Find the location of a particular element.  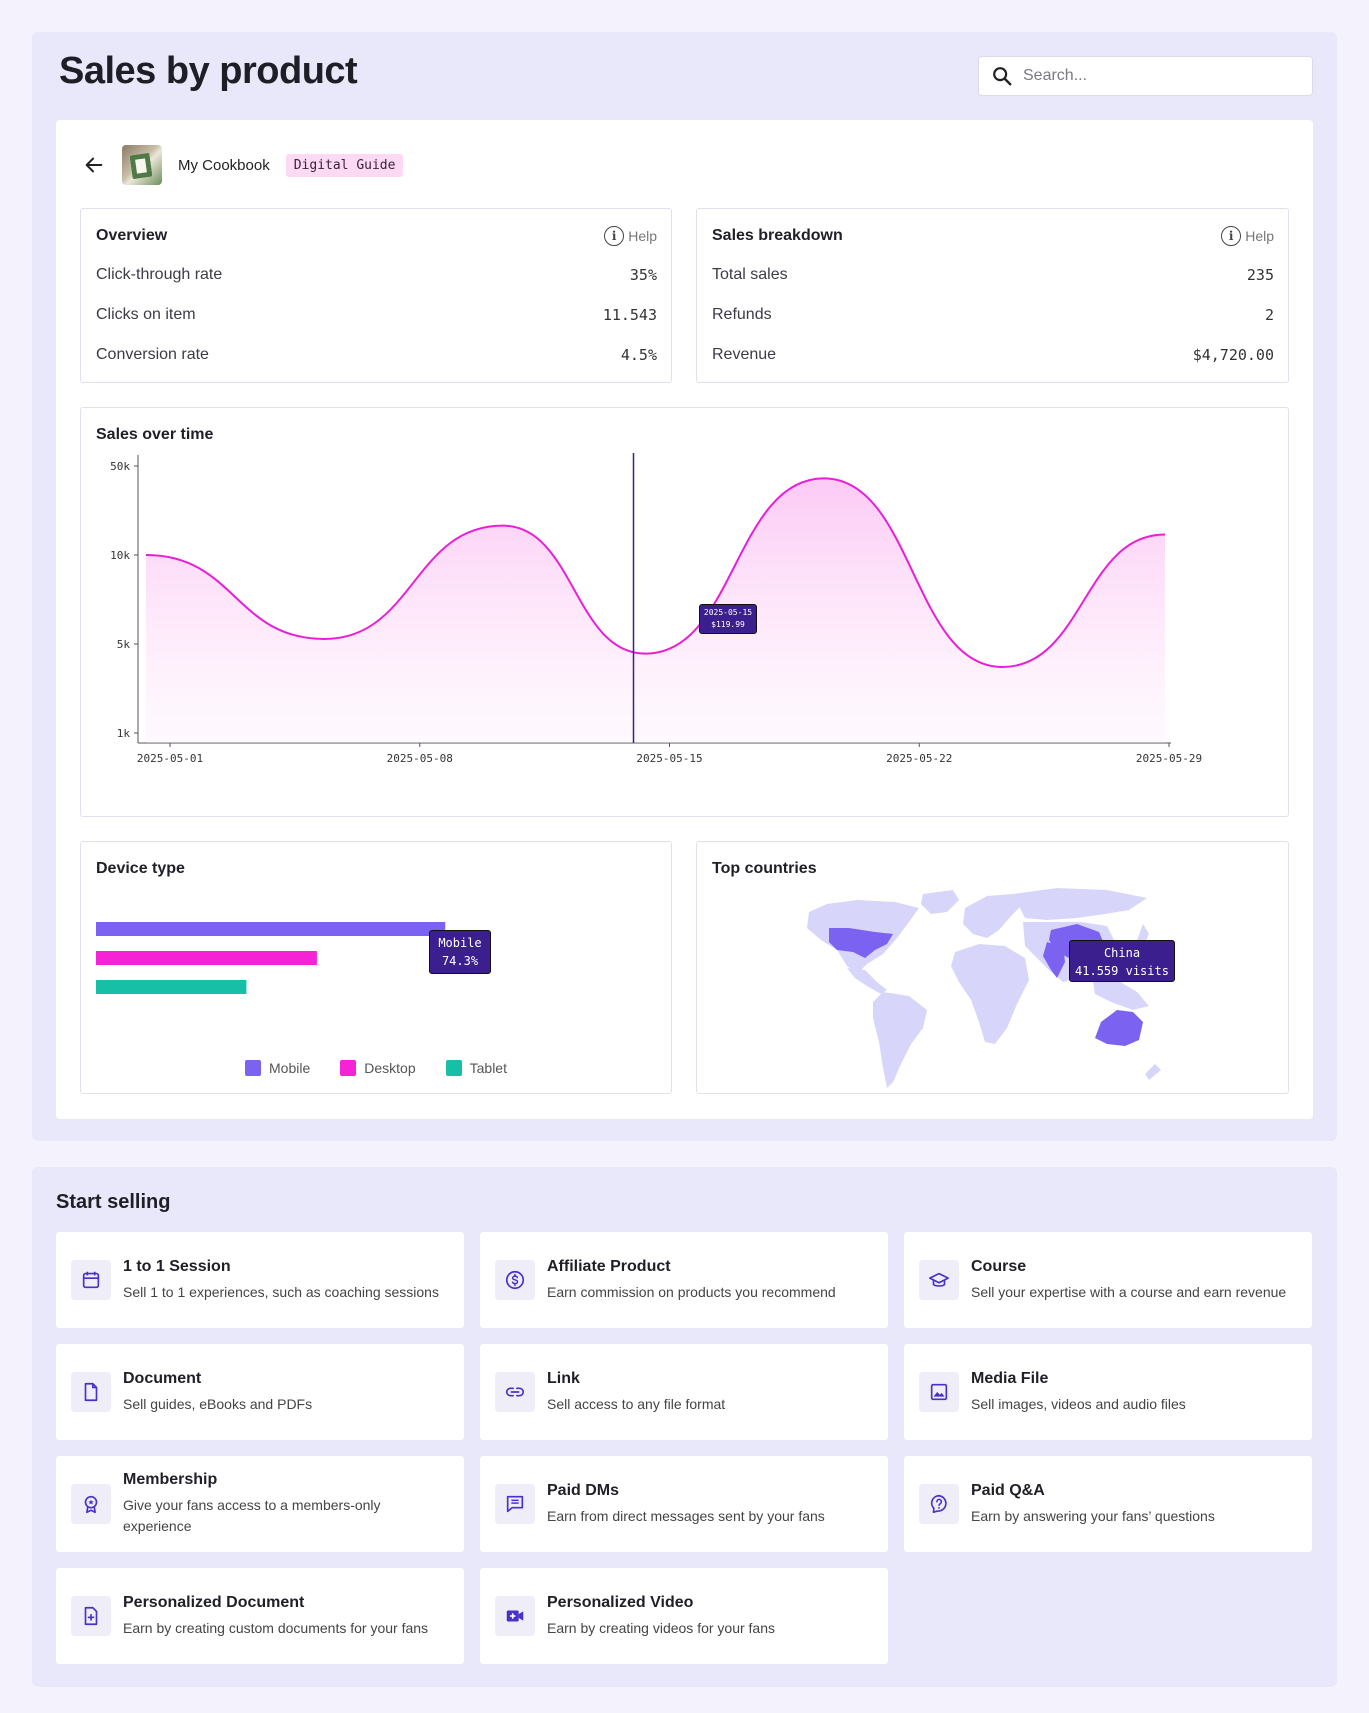

map-central-america is located at coordinates (867, 981).